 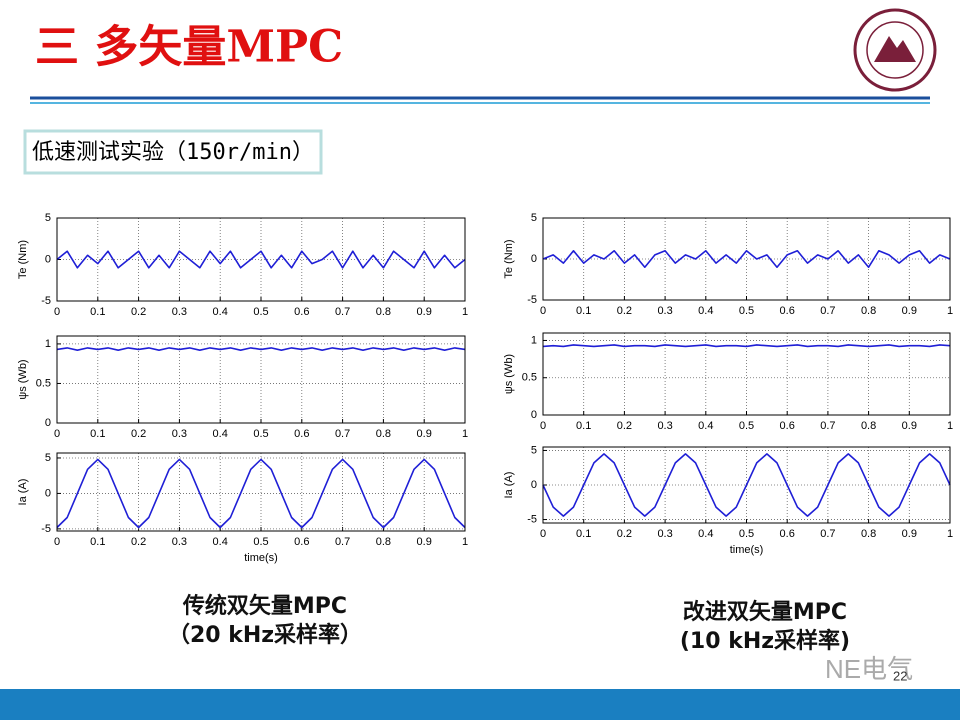 What do you see at coordinates (765, 641) in the screenshot?
I see `caption: (10 kHz采样率)` at bounding box center [765, 641].